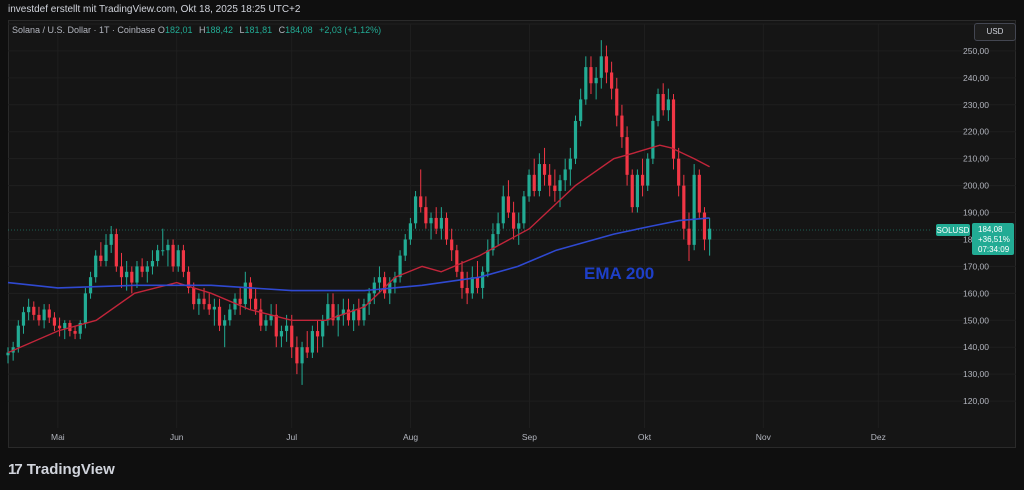  I want to click on x-tick-label: Aug, so click(410, 437).